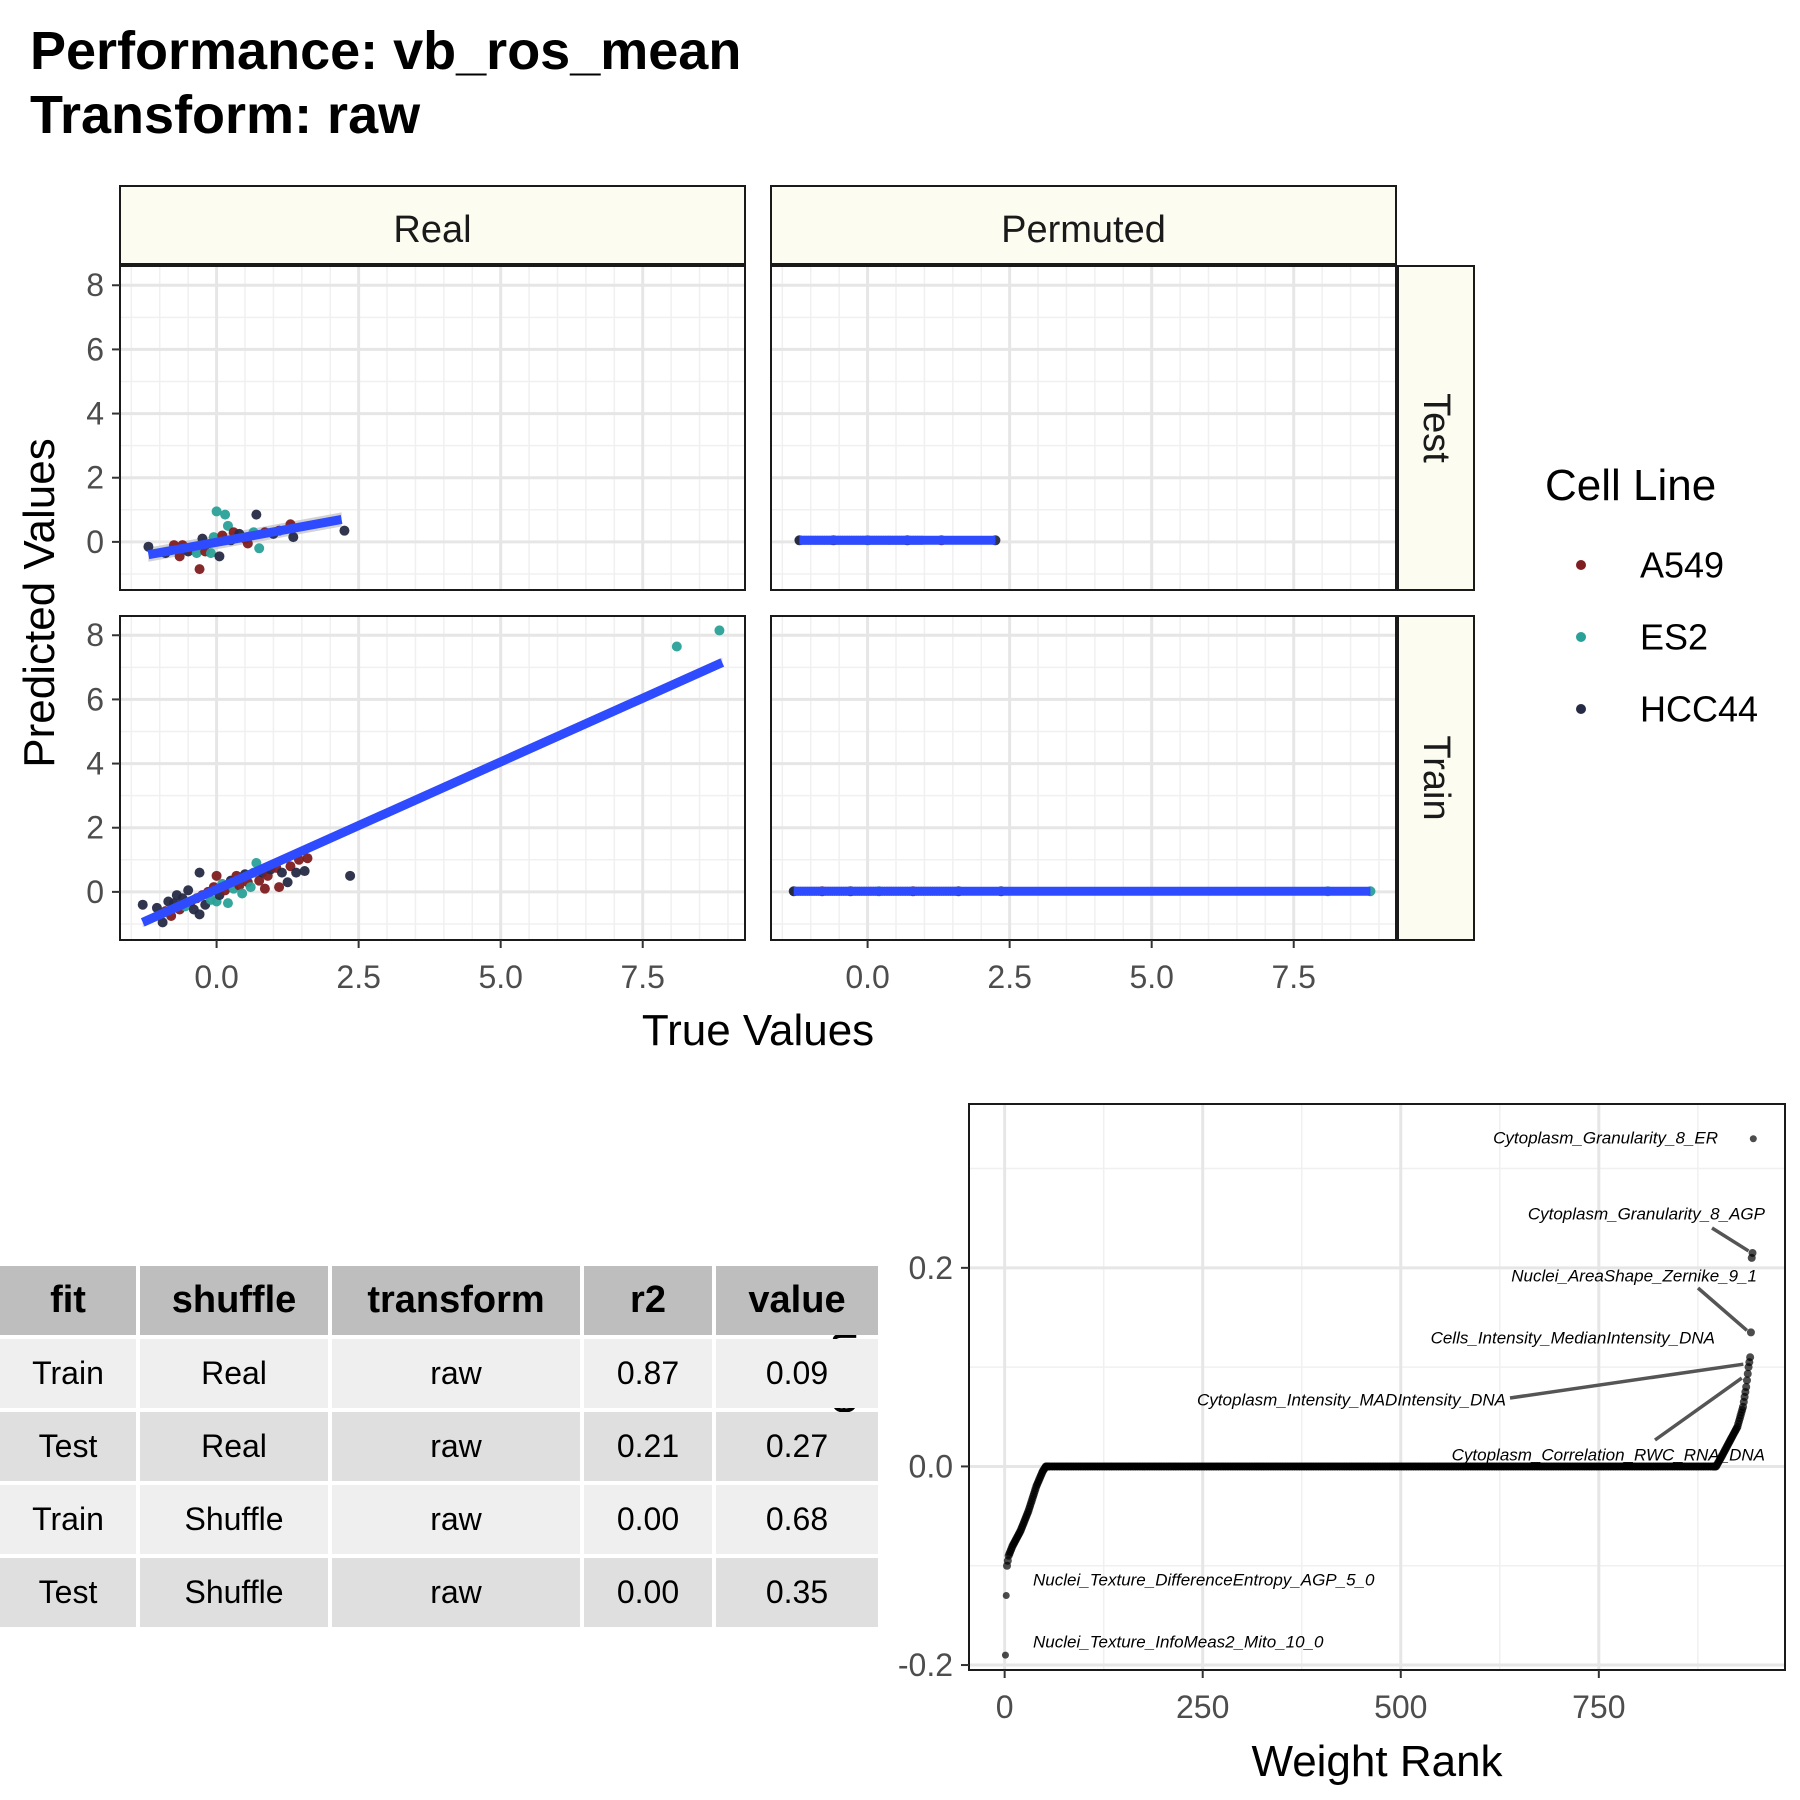  I want to click on weight-annotation-label: Cells_Intensity_MedianIntensity_DNA, so click(1573, 1338).